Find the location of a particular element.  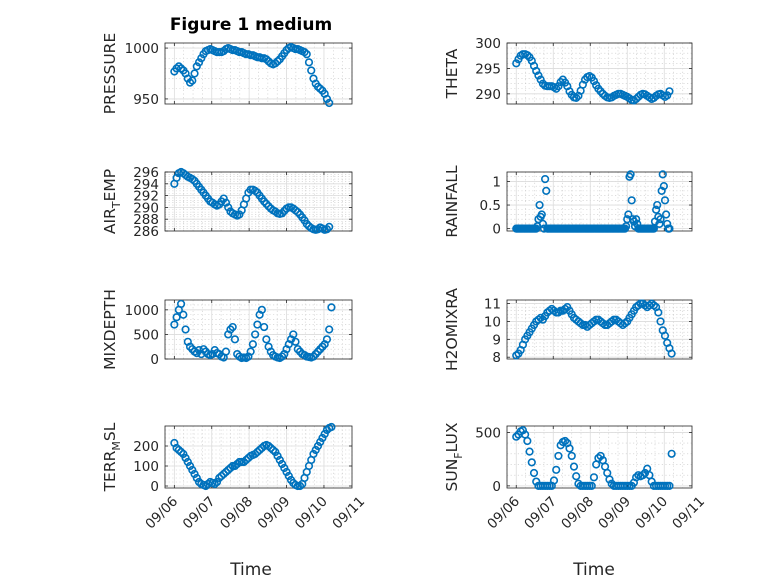

y-axis-label-rest: EMP is located at coordinates (110, 185).